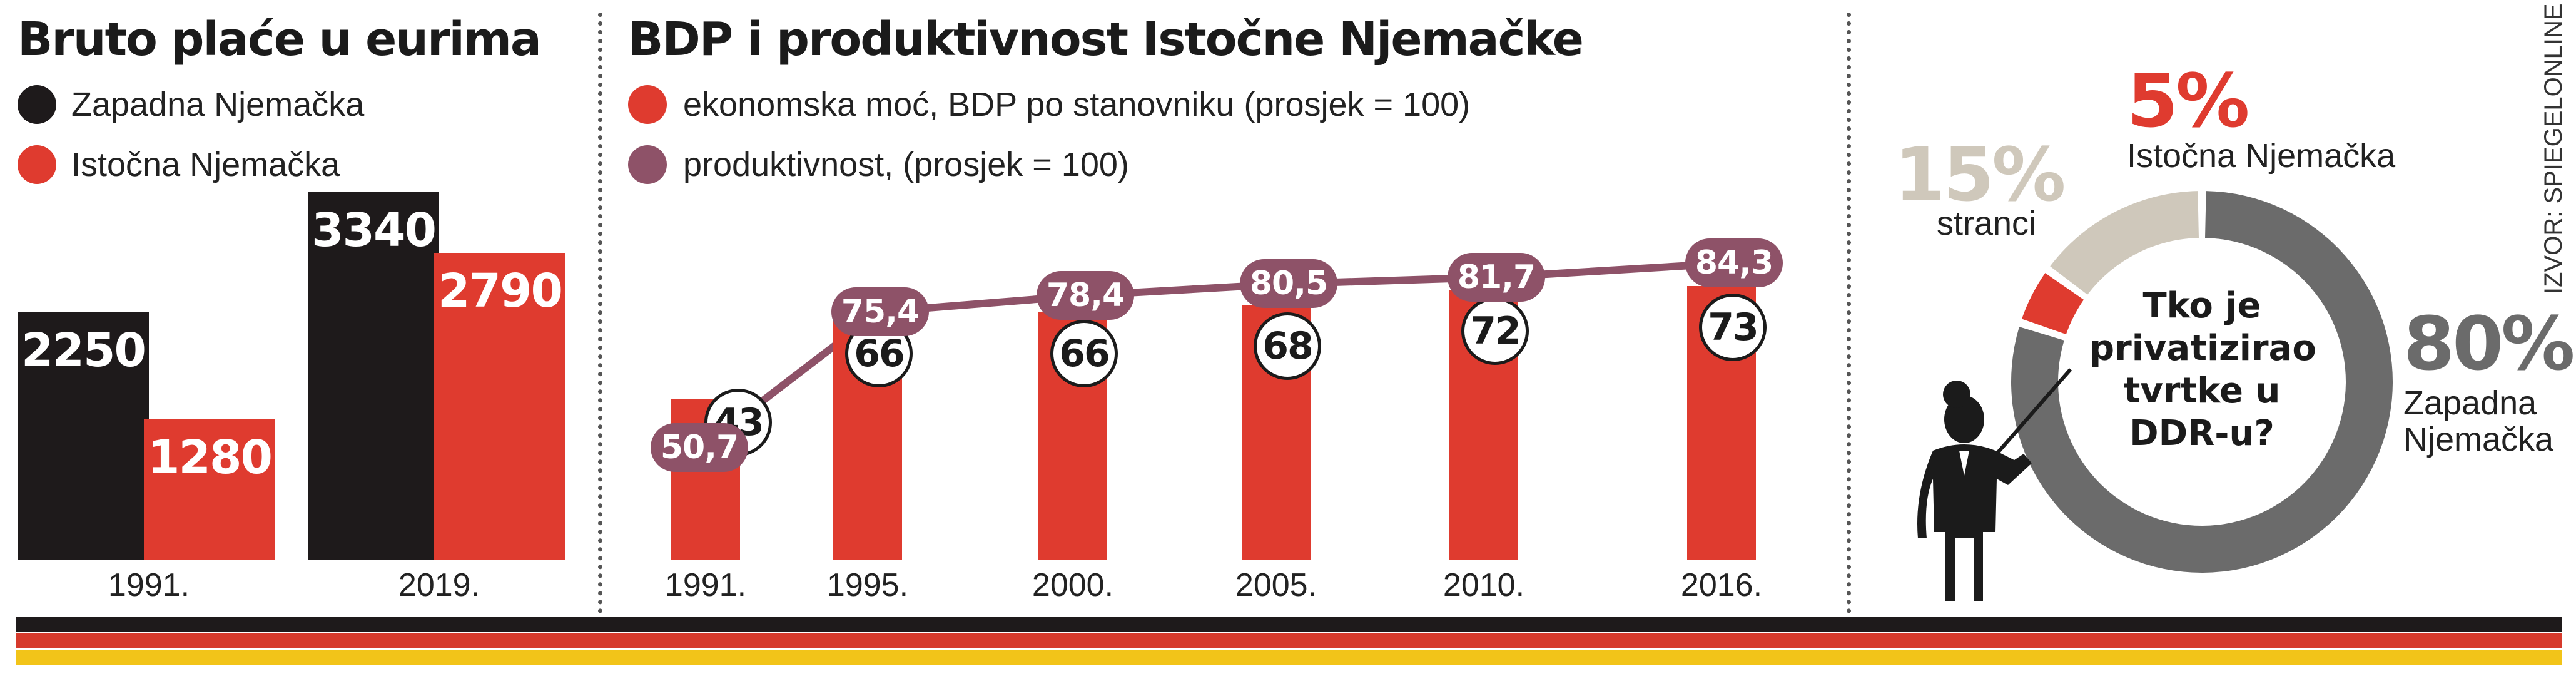 This screenshot has height=676, width=2576. What do you see at coordinates (1073, 585) in the screenshot?
I see `gdp-tick-2: 2000.` at bounding box center [1073, 585].